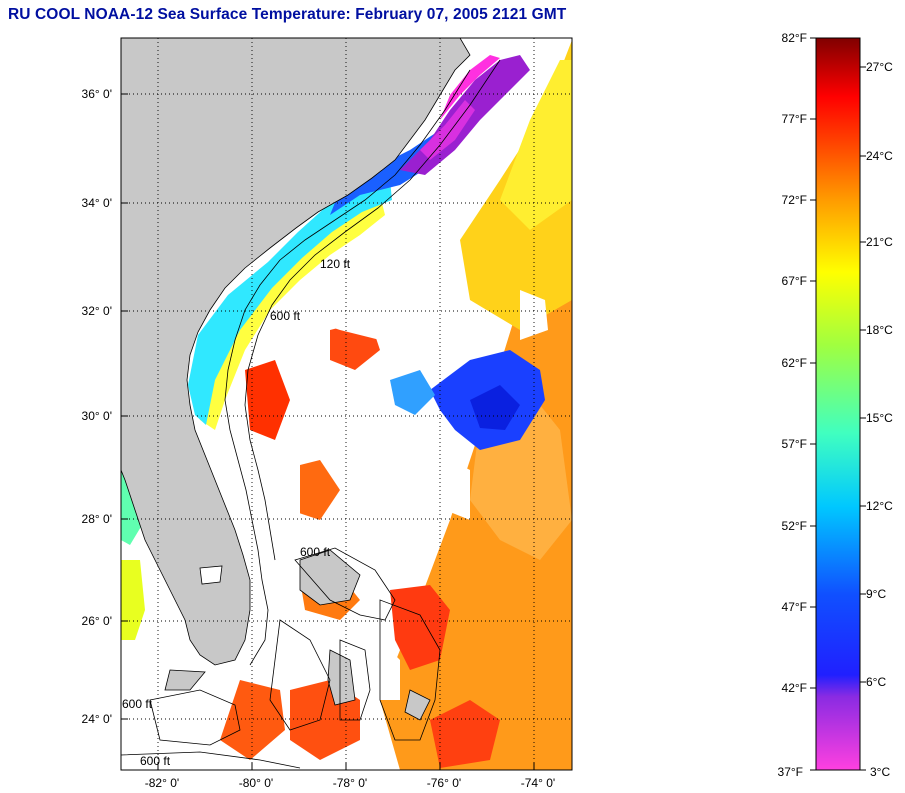  Describe the element at coordinates (794, 688) in the screenshot. I see `colorbar-f-label: 42°F` at that location.